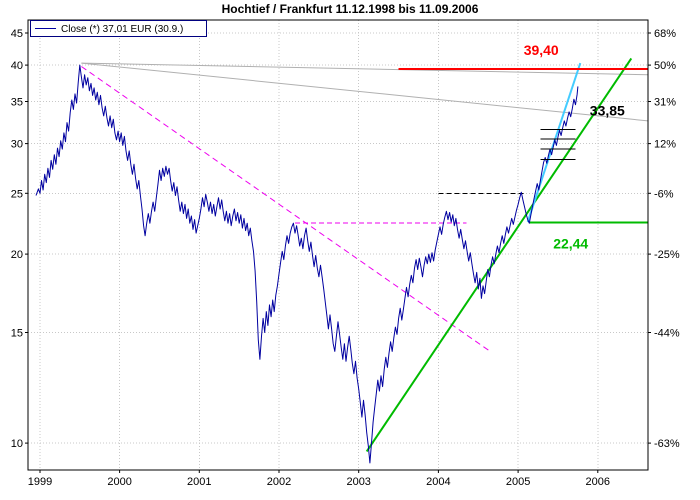 Image resolution: width=700 pixels, height=500 pixels. Describe the element at coordinates (438, 482) in the screenshot. I see `x-axis-year-label: 2004` at that location.